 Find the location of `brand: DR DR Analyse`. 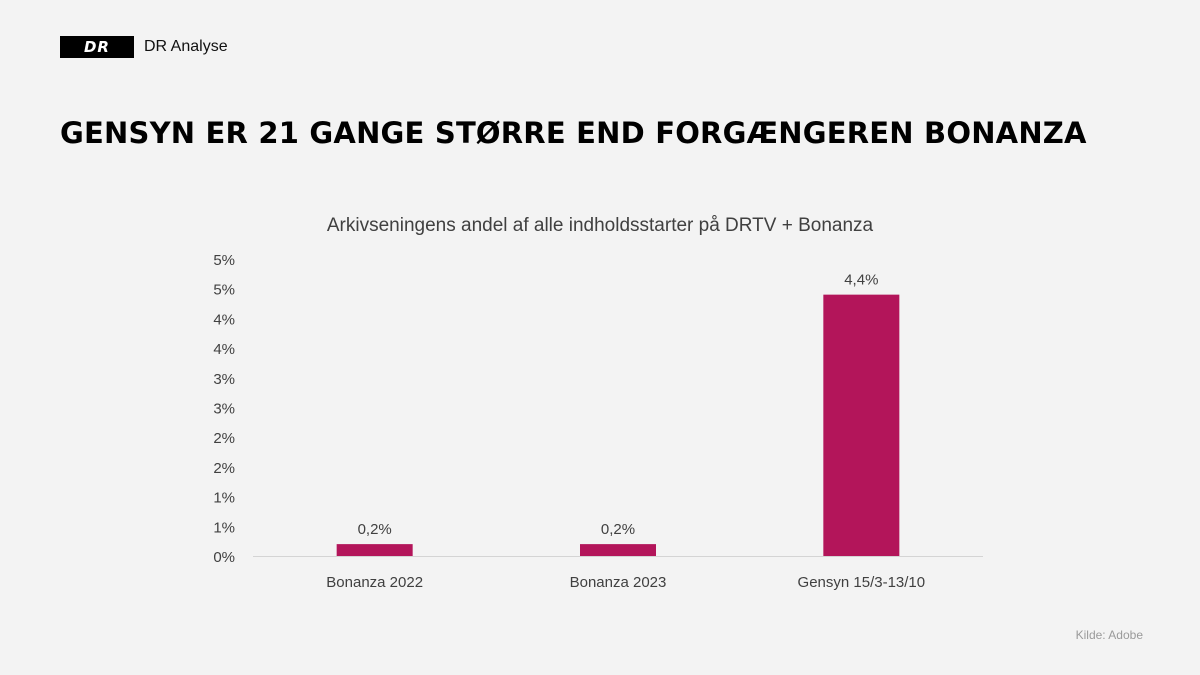

brand: DR DR Analyse is located at coordinates (144, 47).